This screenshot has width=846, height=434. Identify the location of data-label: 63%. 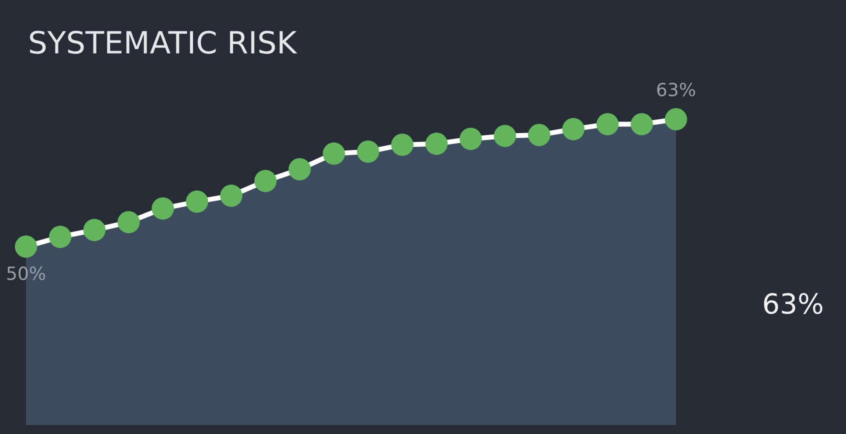
(676, 89).